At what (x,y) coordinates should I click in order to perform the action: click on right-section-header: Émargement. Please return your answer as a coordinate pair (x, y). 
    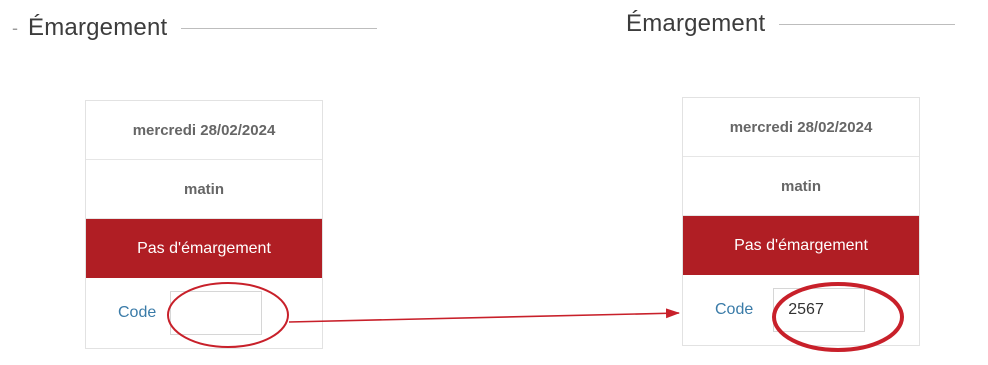
    Looking at the image, I should click on (791, 24).